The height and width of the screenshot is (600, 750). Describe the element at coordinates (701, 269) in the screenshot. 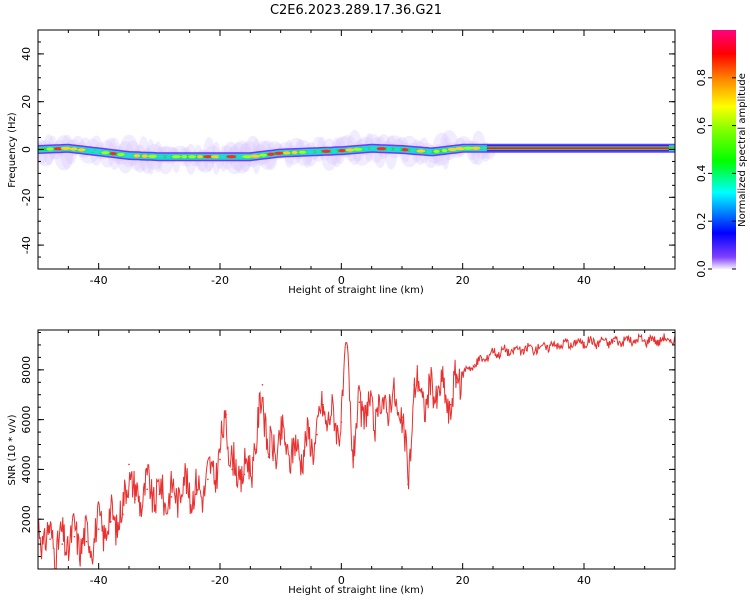

I see `colorbar-tick-label: 0.0` at that location.